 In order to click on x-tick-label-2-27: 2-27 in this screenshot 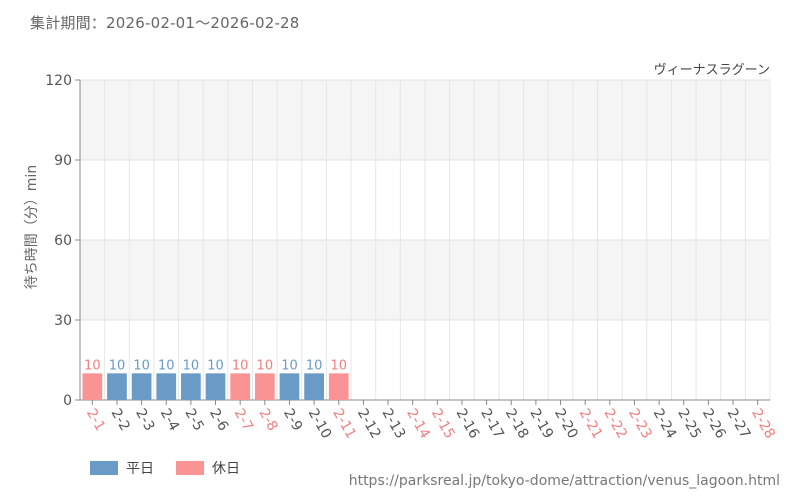, I will do `click(739, 424)`.